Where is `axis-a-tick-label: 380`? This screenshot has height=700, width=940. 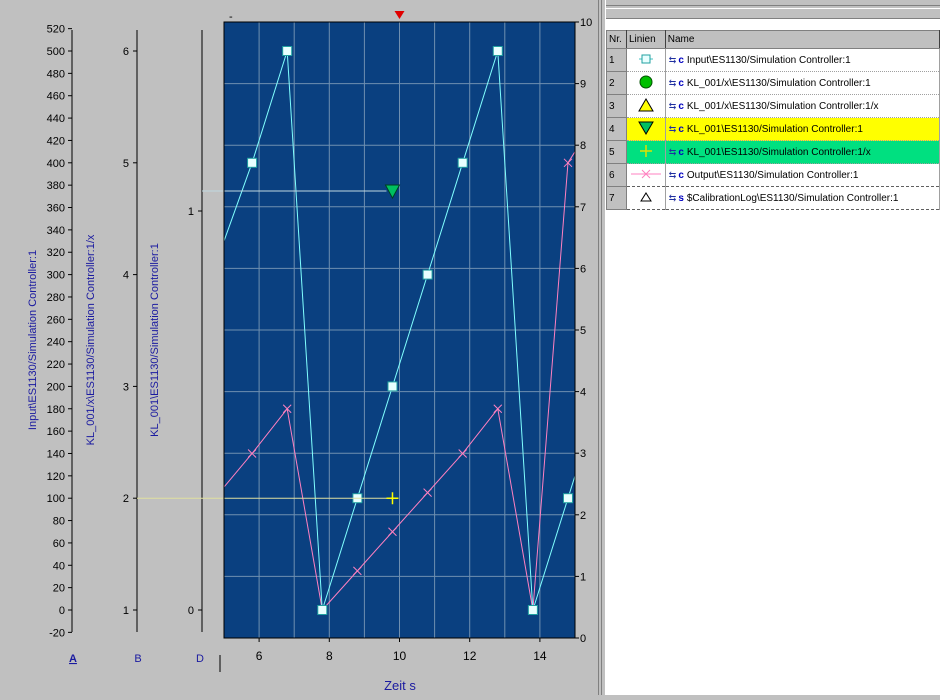 axis-a-tick-label: 380 is located at coordinates (56, 186).